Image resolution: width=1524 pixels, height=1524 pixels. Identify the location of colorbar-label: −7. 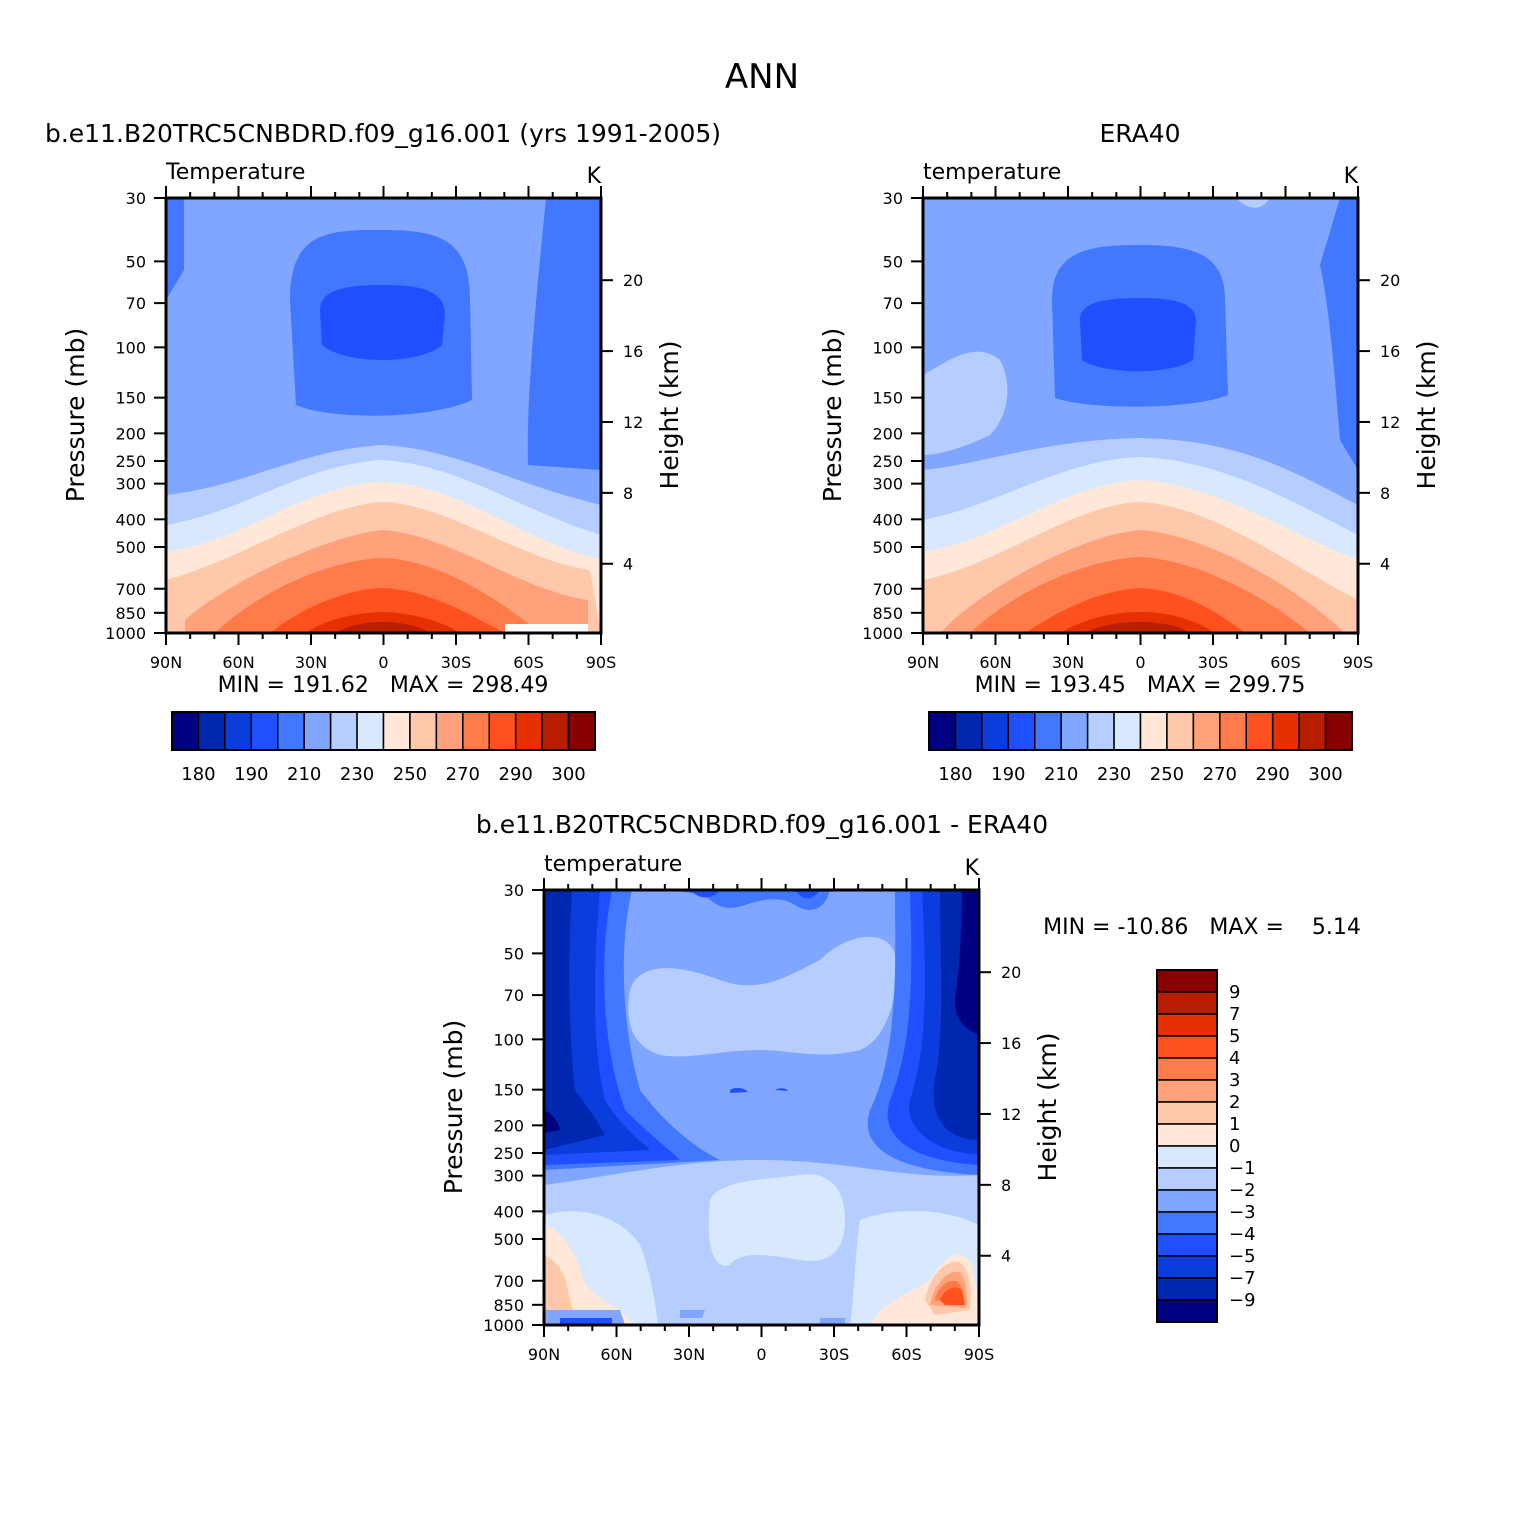
(1242, 1278).